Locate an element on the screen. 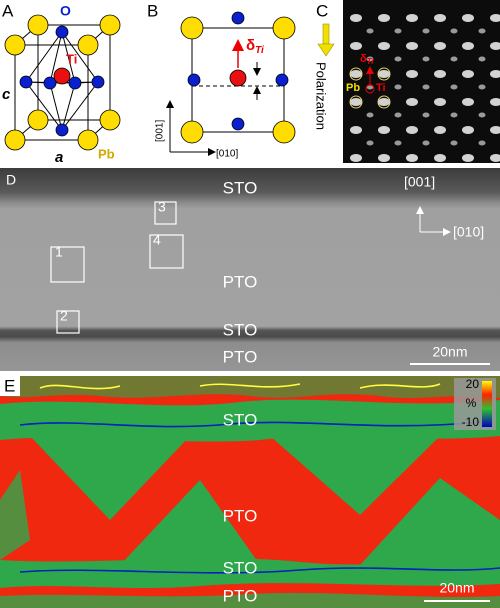  colorbar-min: -10 is located at coordinates (471, 422).